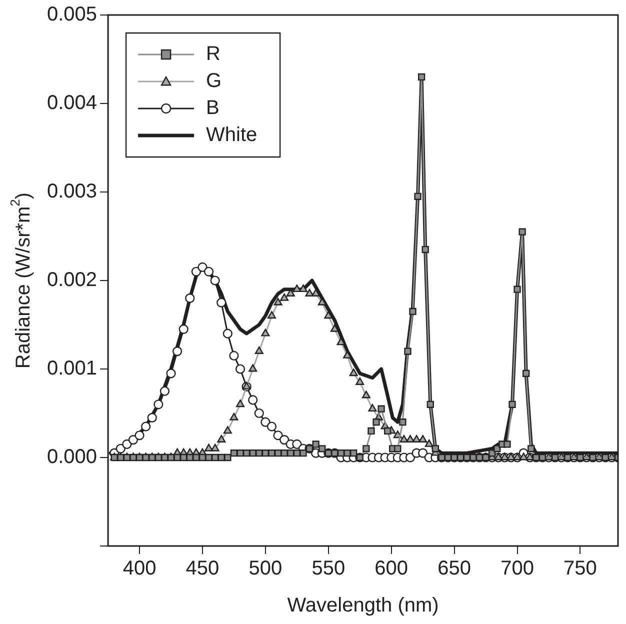  Describe the element at coordinates (203, 569) in the screenshot. I see `x-tick-label: 450` at that location.